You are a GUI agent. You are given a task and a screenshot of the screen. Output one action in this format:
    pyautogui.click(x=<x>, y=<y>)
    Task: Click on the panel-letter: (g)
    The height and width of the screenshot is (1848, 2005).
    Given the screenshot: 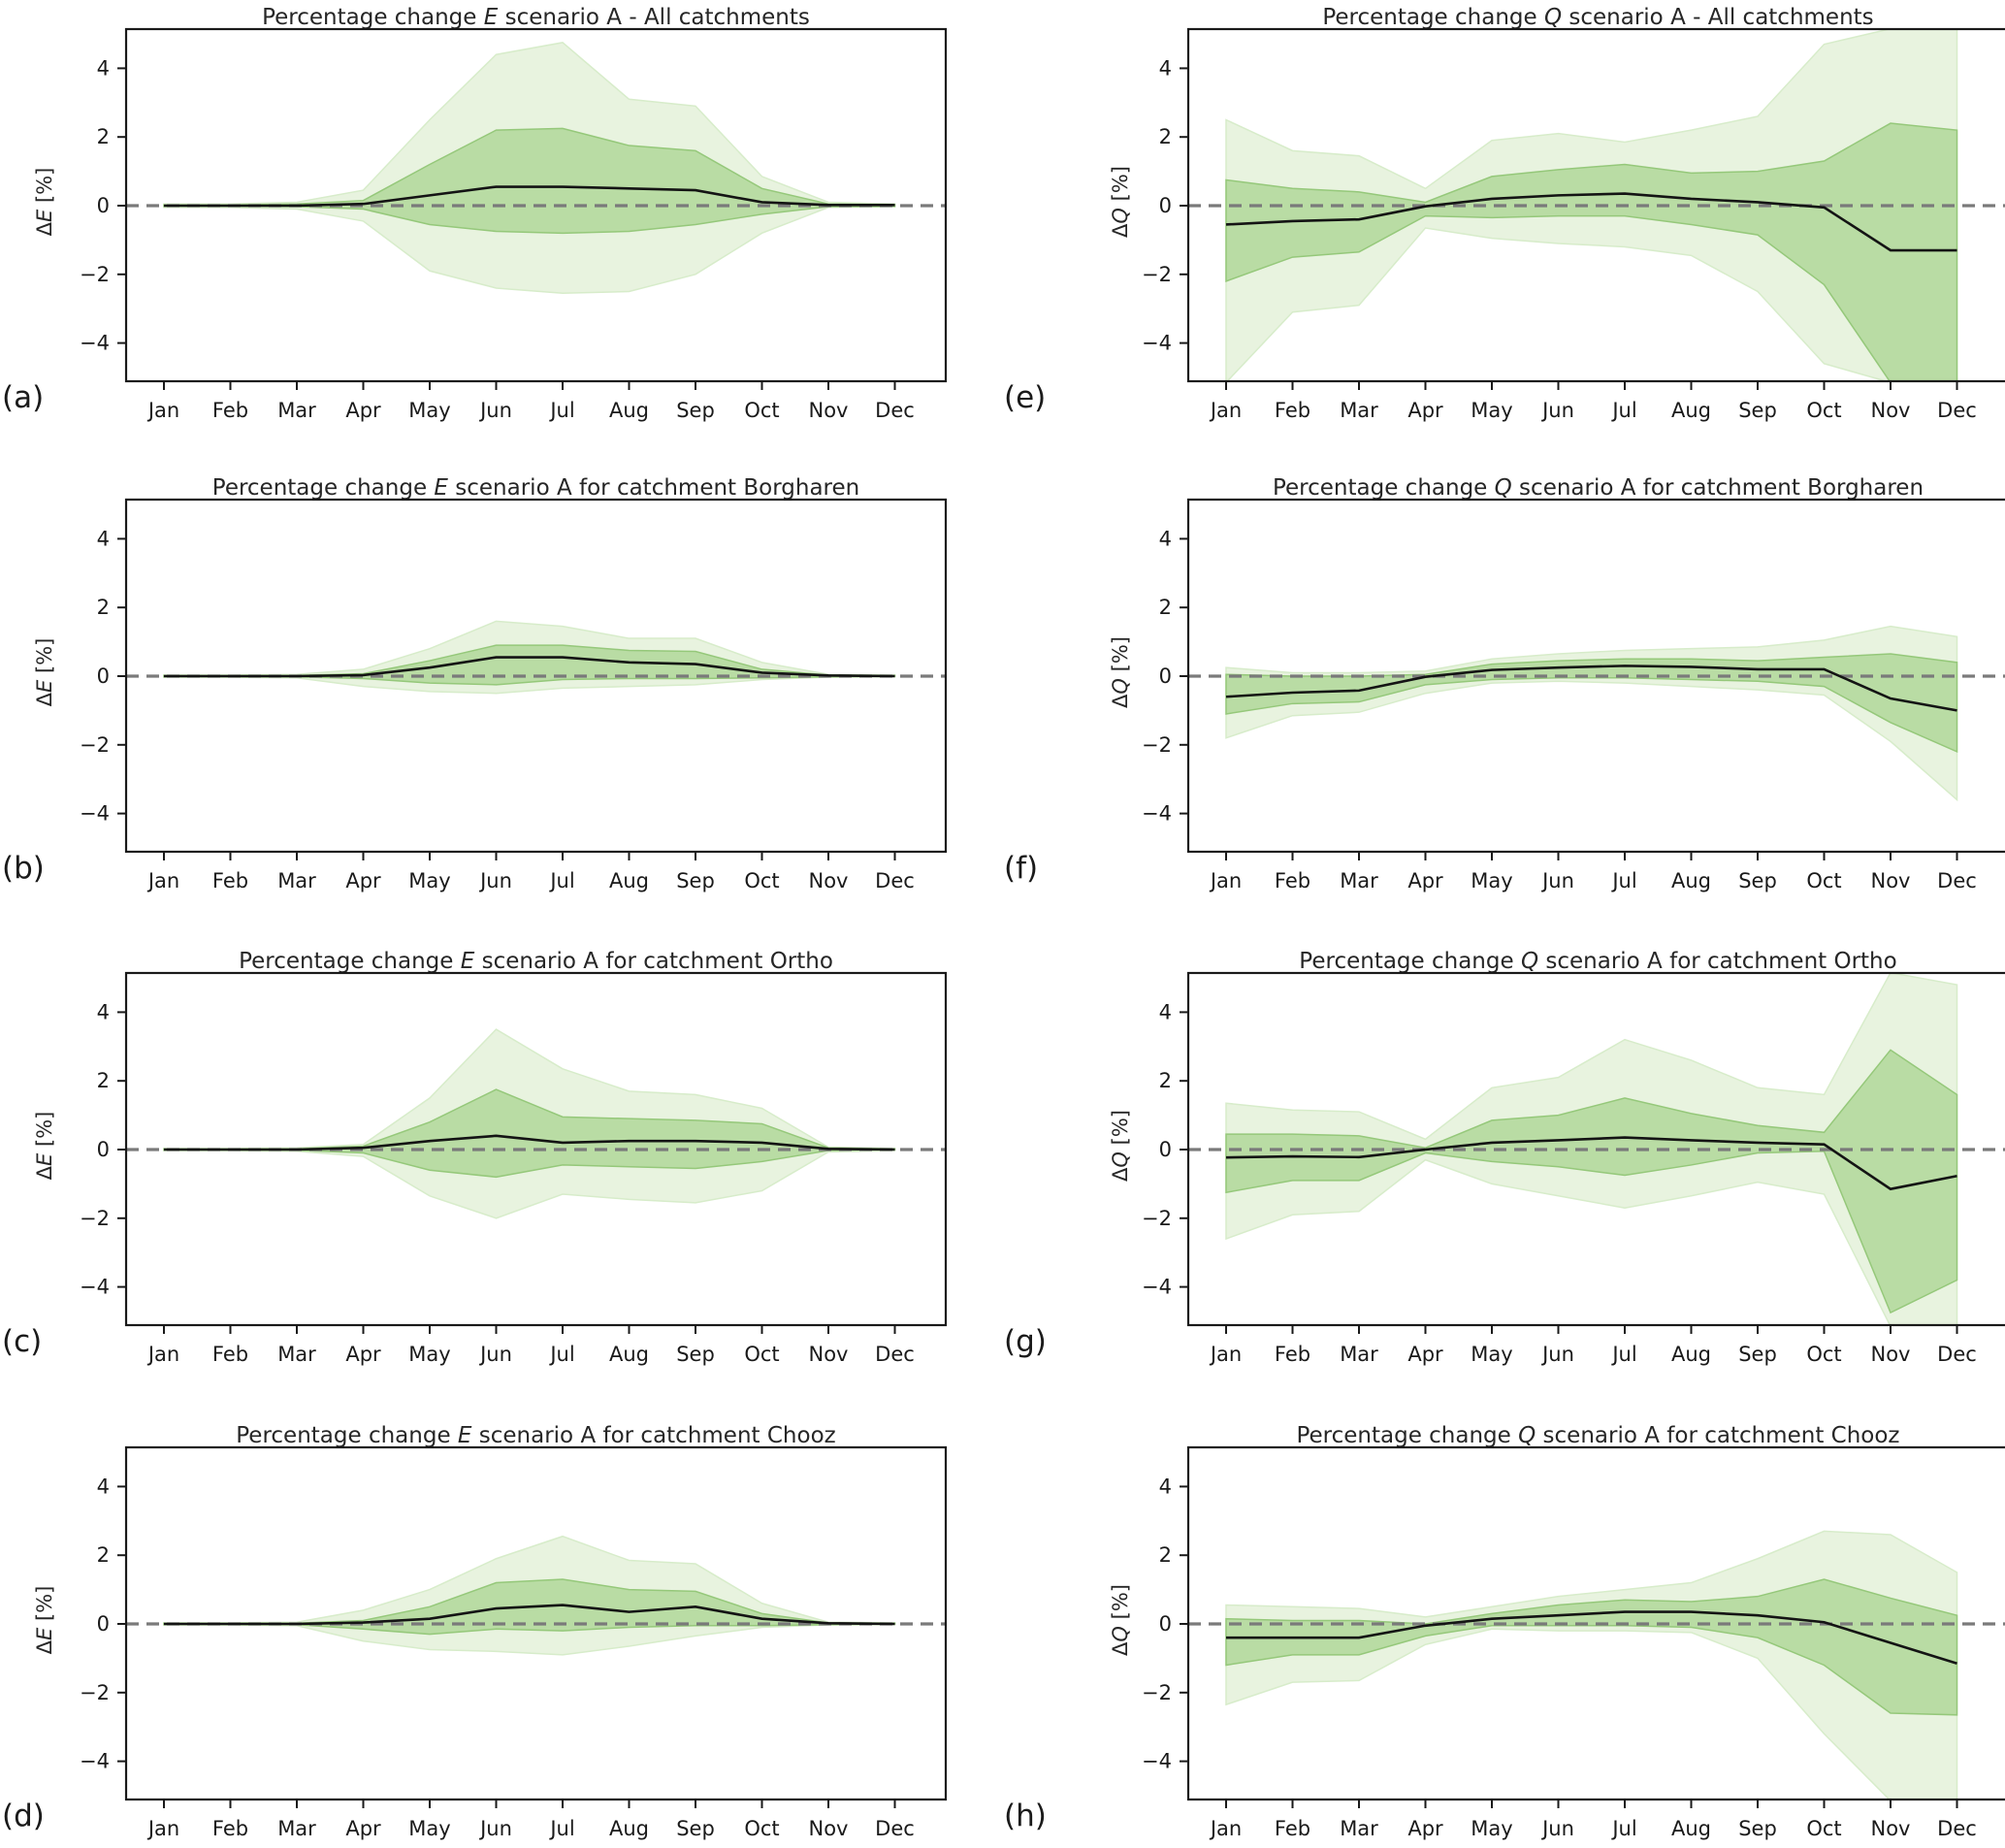 What is the action you would take?
    pyautogui.click(x=1025, y=1341)
    